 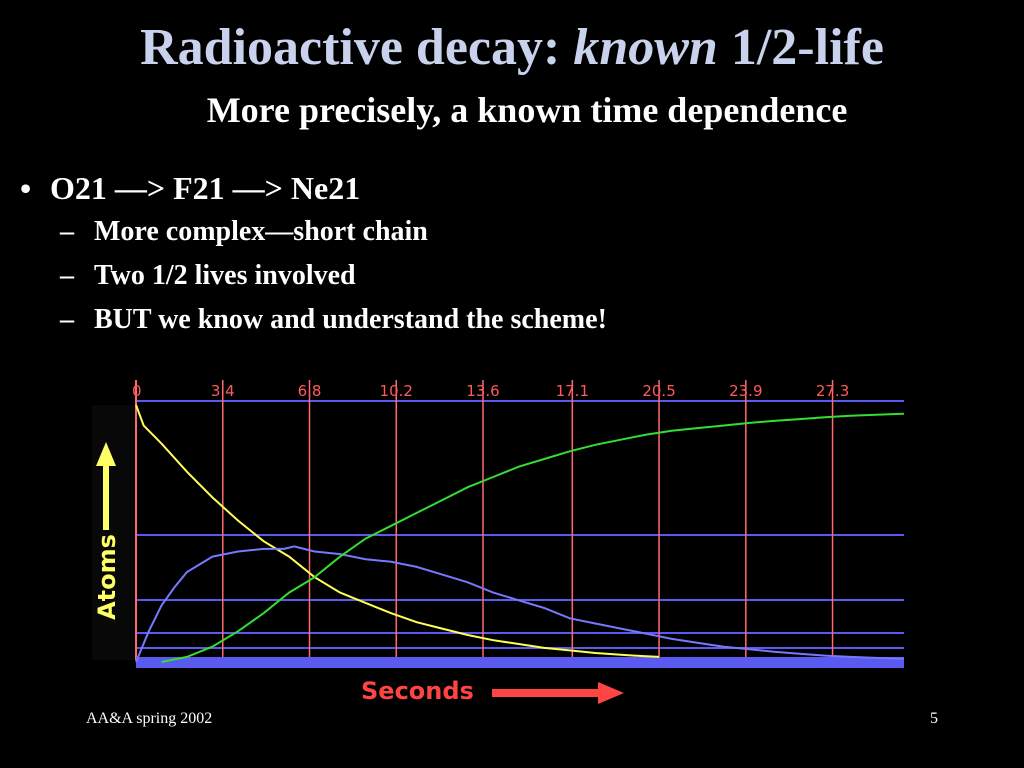 I want to click on ylabel-panel, so click(x=113, y=532).